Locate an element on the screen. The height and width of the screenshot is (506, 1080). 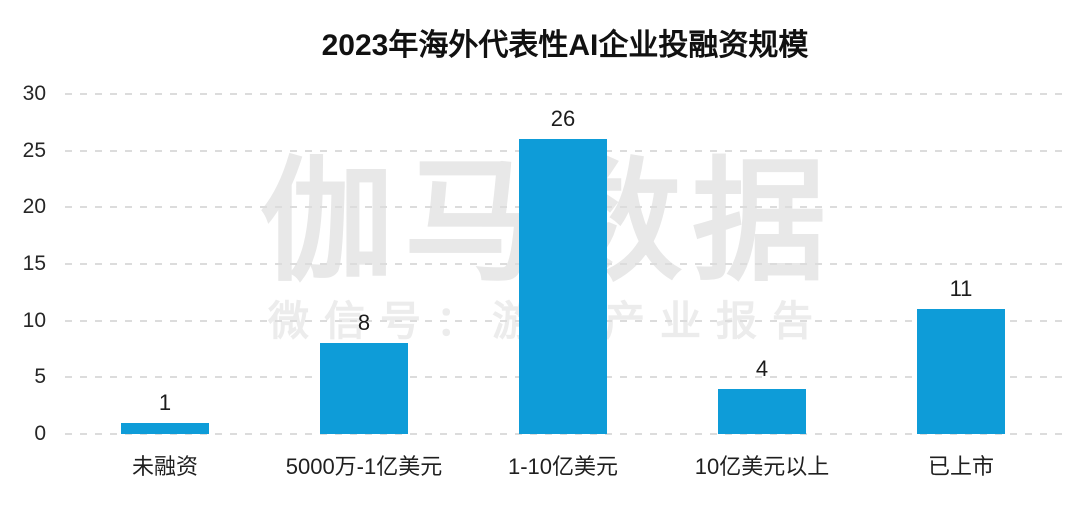
y-axis-tick-label: 15 is located at coordinates (34, 263).